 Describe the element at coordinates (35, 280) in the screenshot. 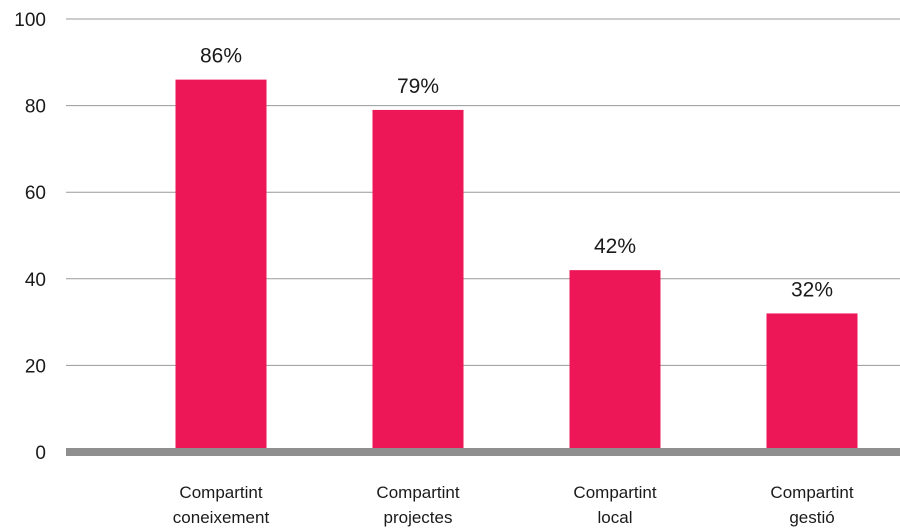

I see `y-tick-label: 40` at that location.